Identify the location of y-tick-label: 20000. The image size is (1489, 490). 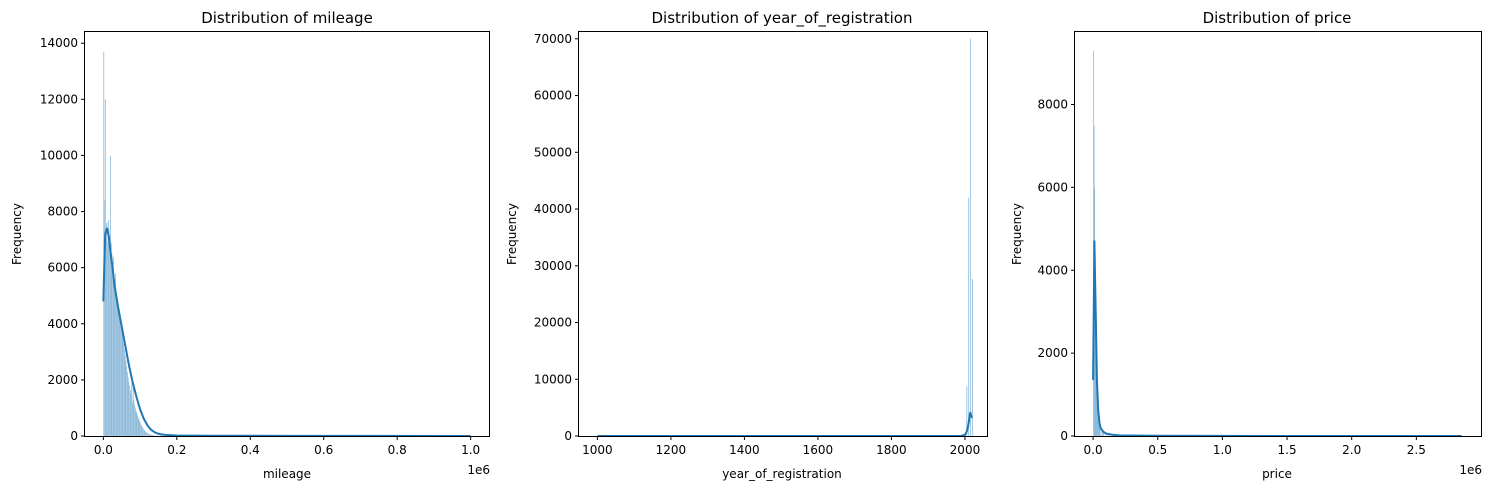
(553, 323).